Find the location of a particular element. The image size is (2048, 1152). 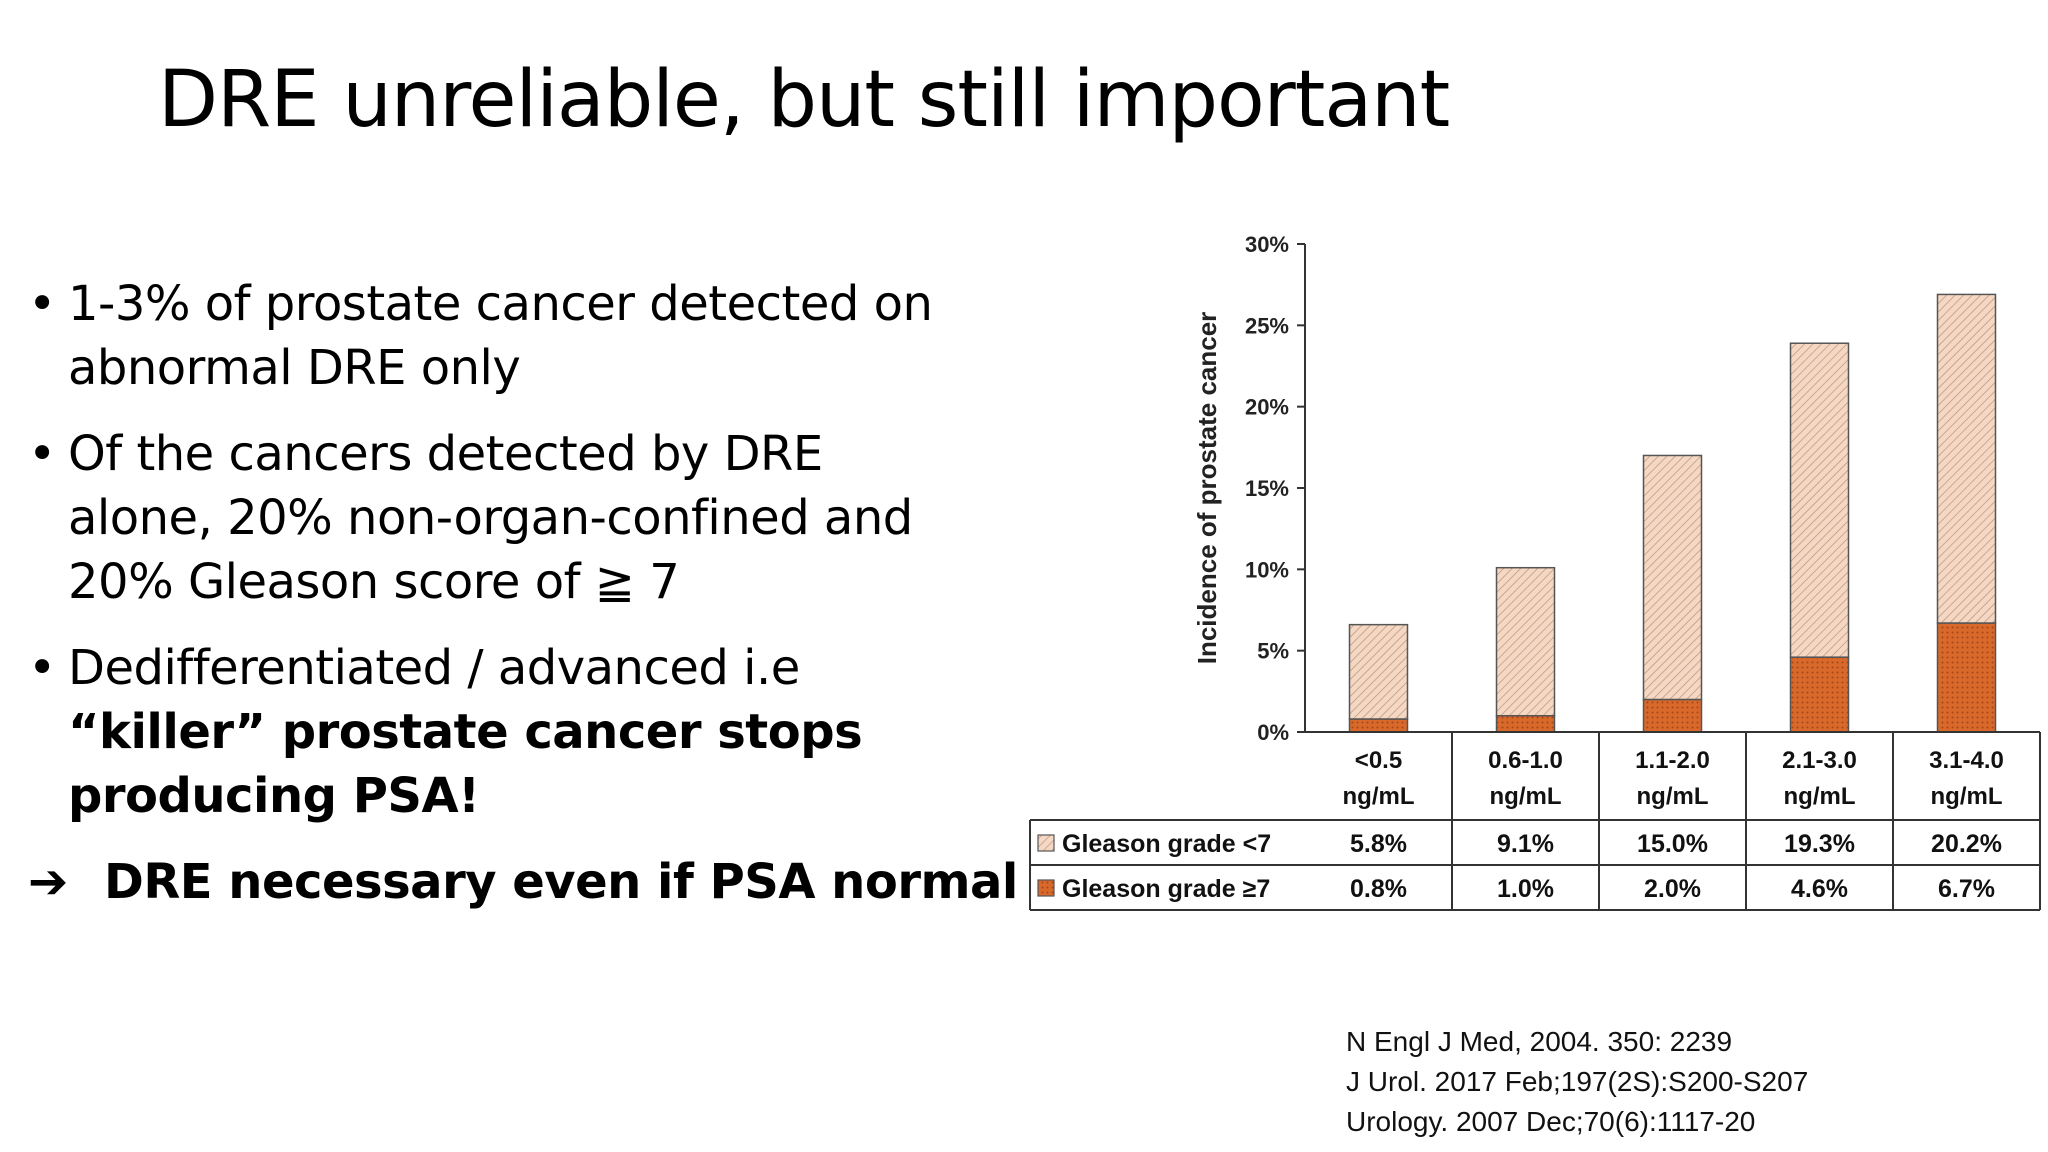

y-axis-label: Incidence of prostate cancer is located at coordinates (1207, 488).